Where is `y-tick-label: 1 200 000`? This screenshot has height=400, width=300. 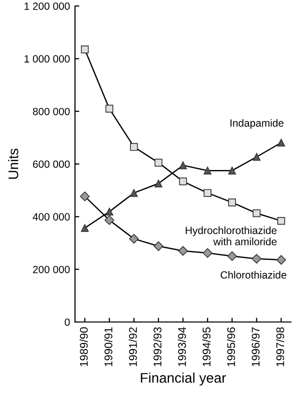 y-tick-label: 1 200 000 is located at coordinates (47, 6).